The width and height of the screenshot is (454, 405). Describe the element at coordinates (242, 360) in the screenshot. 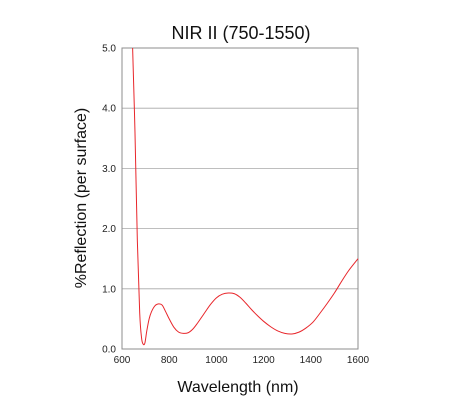

I see `x-tick-labels: 600 800 1000 1200 1400 1600` at that location.